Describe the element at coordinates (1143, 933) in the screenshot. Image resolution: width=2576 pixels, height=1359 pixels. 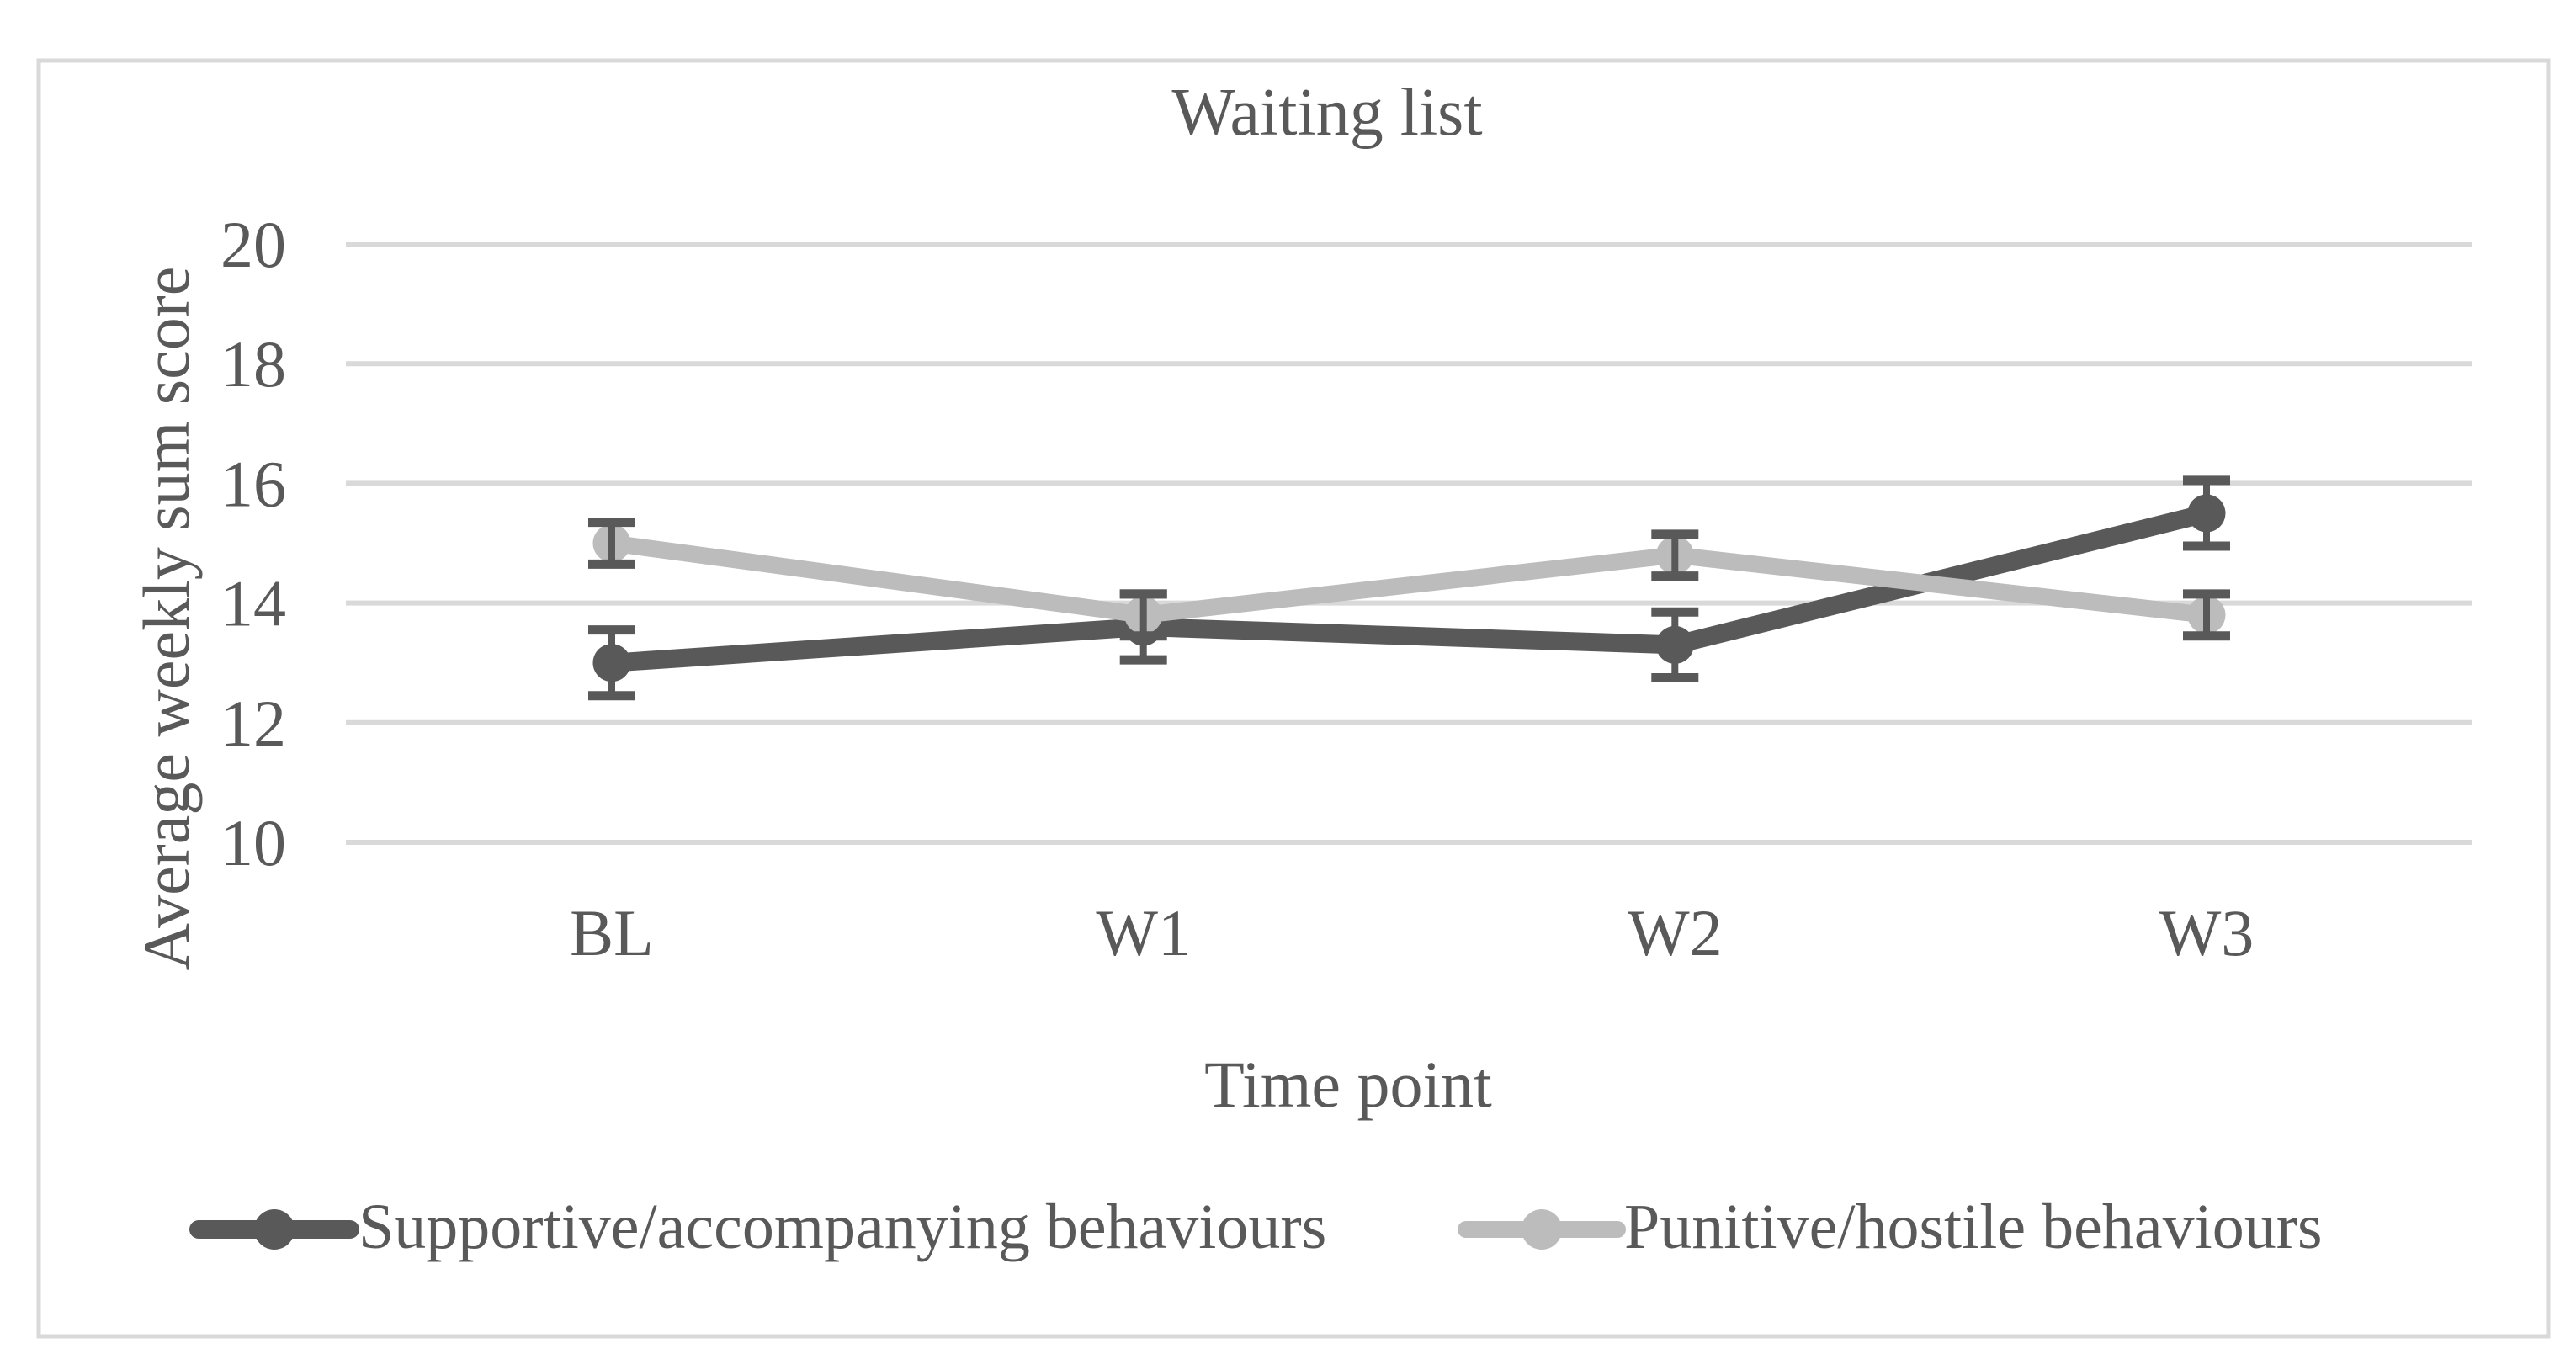
I see `x-category-label: W1` at that location.